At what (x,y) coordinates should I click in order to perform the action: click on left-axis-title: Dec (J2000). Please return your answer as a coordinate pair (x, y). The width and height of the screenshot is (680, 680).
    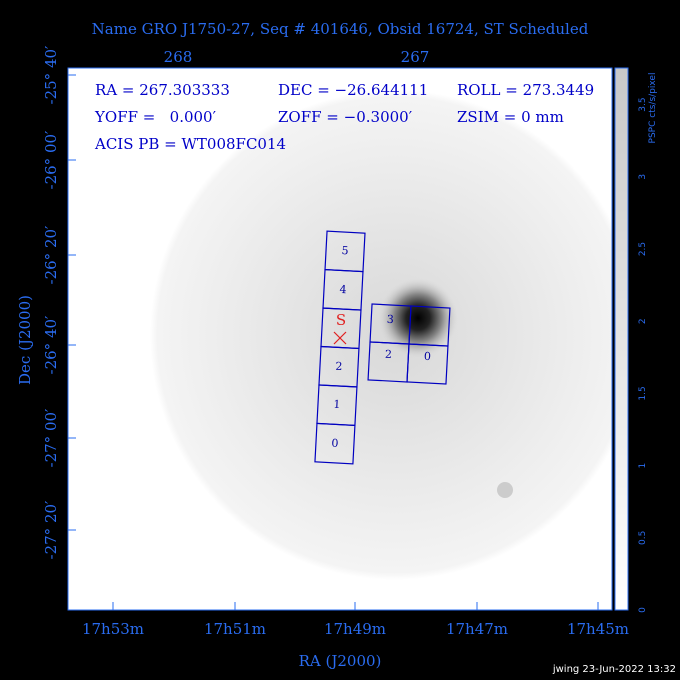
    Looking at the image, I should click on (25, 340).